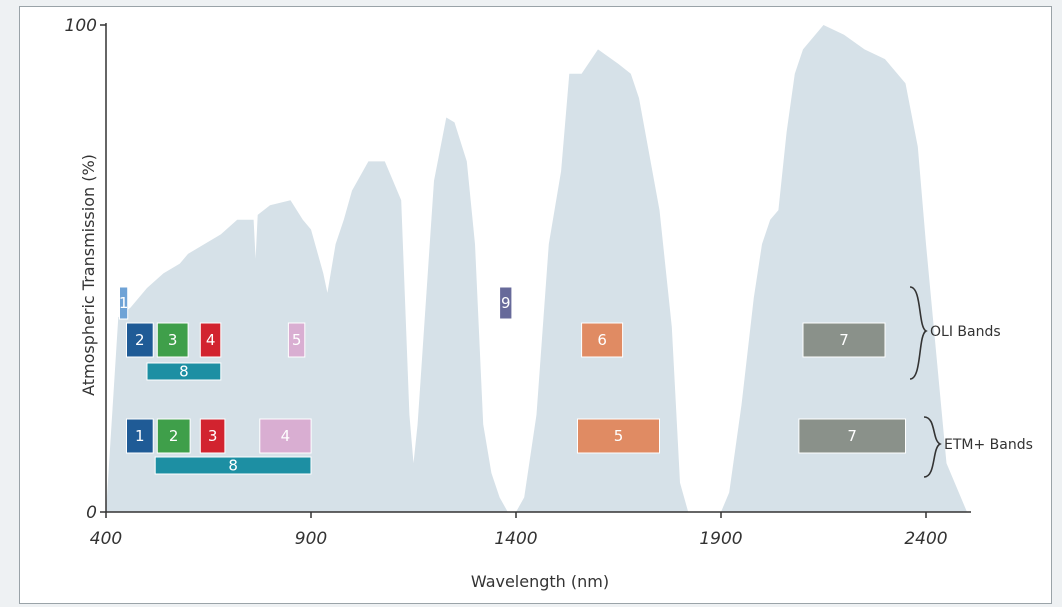 The width and height of the screenshot is (1062, 607). I want to click on oli-band-6-rect, so click(602, 340).